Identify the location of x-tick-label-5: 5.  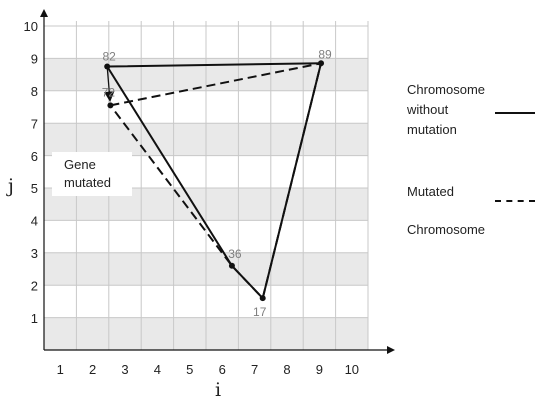
(189, 369).